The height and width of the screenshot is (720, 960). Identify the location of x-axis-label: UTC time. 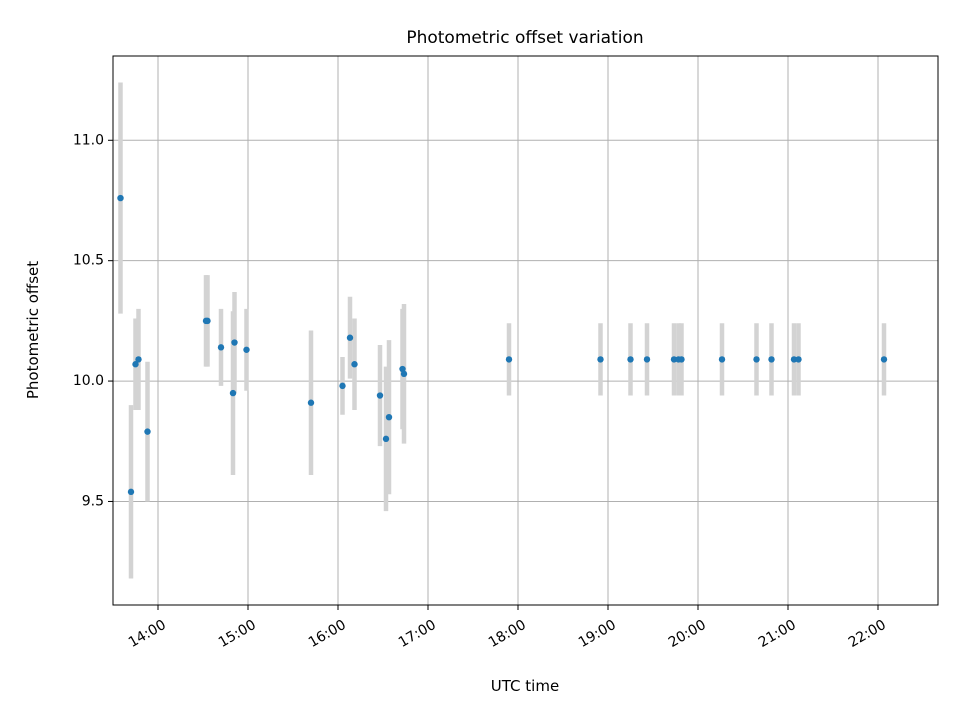
(525, 686).